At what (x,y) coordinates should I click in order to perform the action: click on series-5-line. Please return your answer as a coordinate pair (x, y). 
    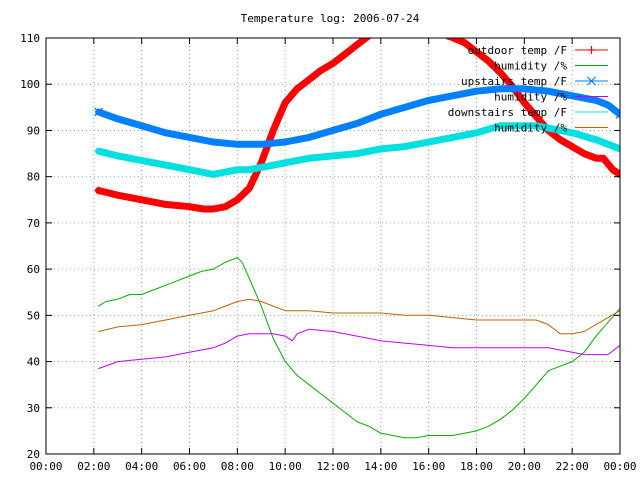
    Looking at the image, I should click on (359, 316).